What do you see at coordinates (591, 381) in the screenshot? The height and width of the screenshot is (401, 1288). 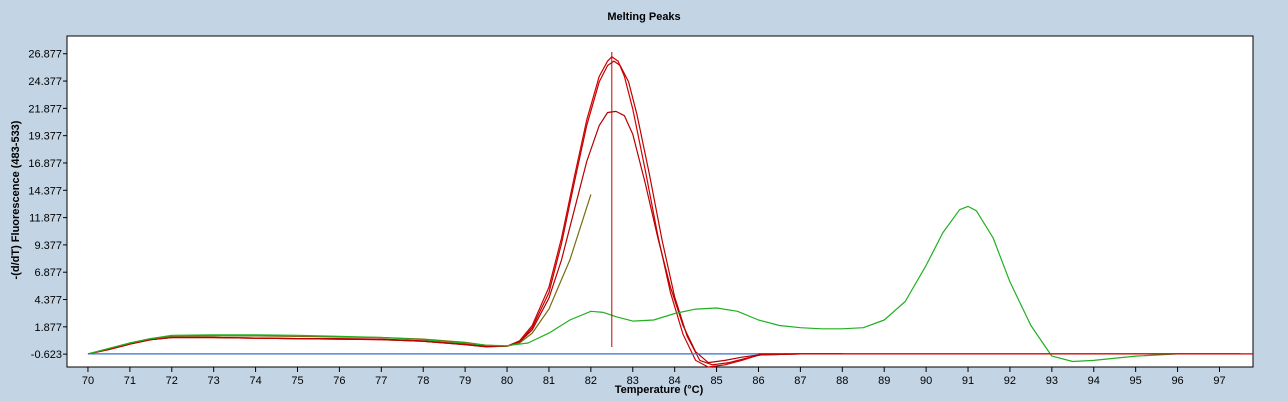 I see `x-tick-label: 82` at bounding box center [591, 381].